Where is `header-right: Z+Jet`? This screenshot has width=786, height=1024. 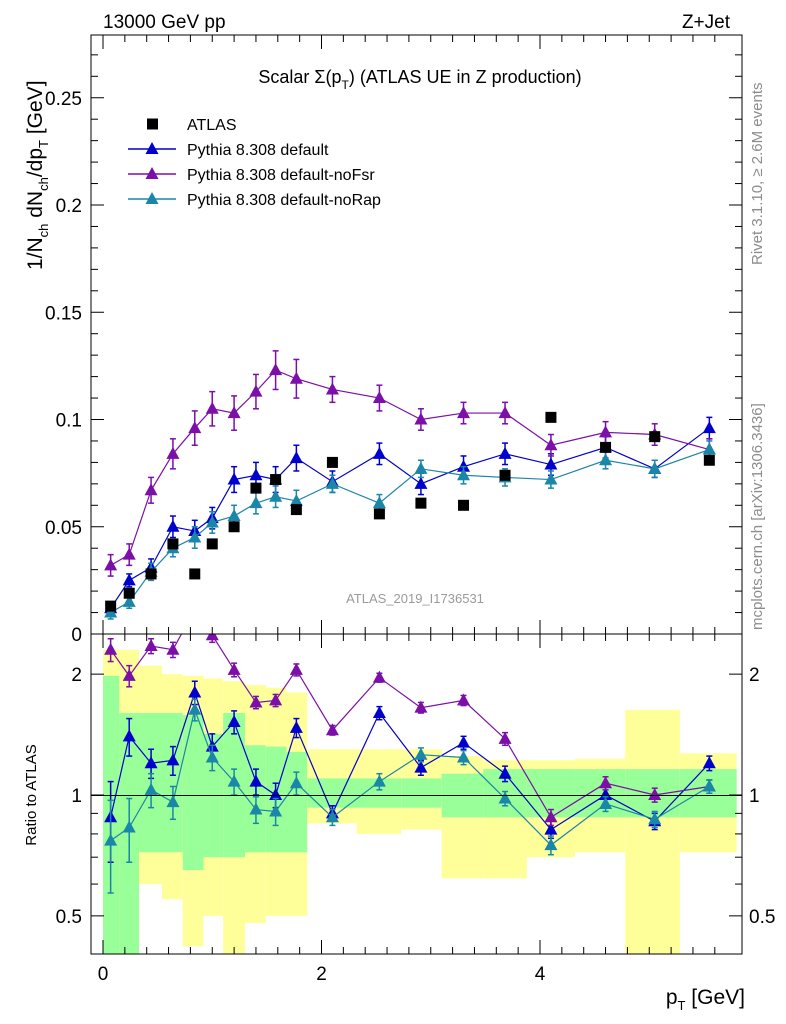 header-right: Z+Jet is located at coordinates (706, 22).